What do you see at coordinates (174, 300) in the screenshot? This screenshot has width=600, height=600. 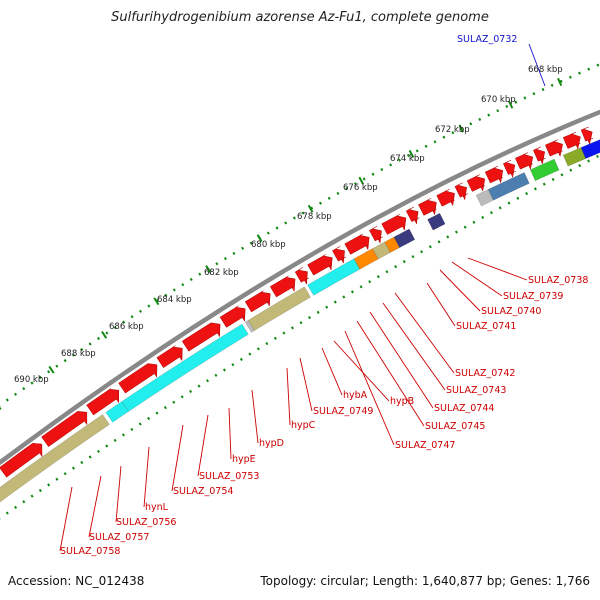 I see `tick-label-684: 684 kbp` at bounding box center [174, 300].